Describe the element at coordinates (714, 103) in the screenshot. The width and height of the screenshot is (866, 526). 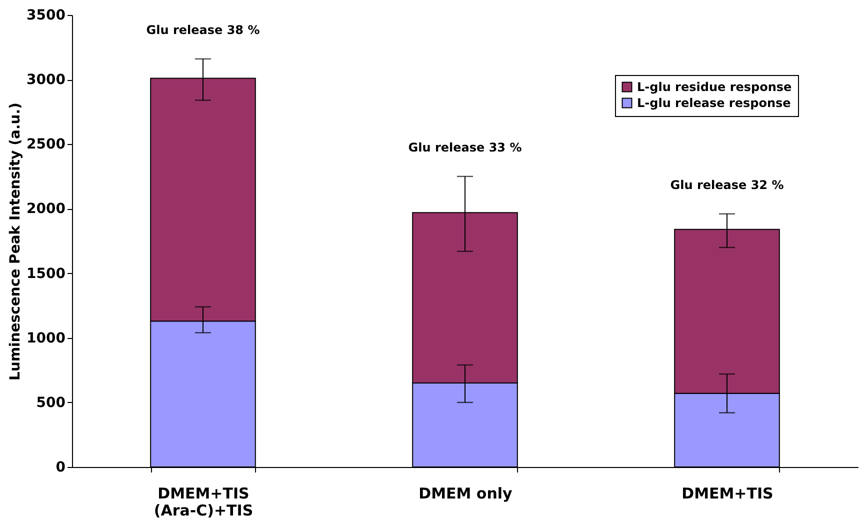
I see `legend-label: L-glu release response` at that location.